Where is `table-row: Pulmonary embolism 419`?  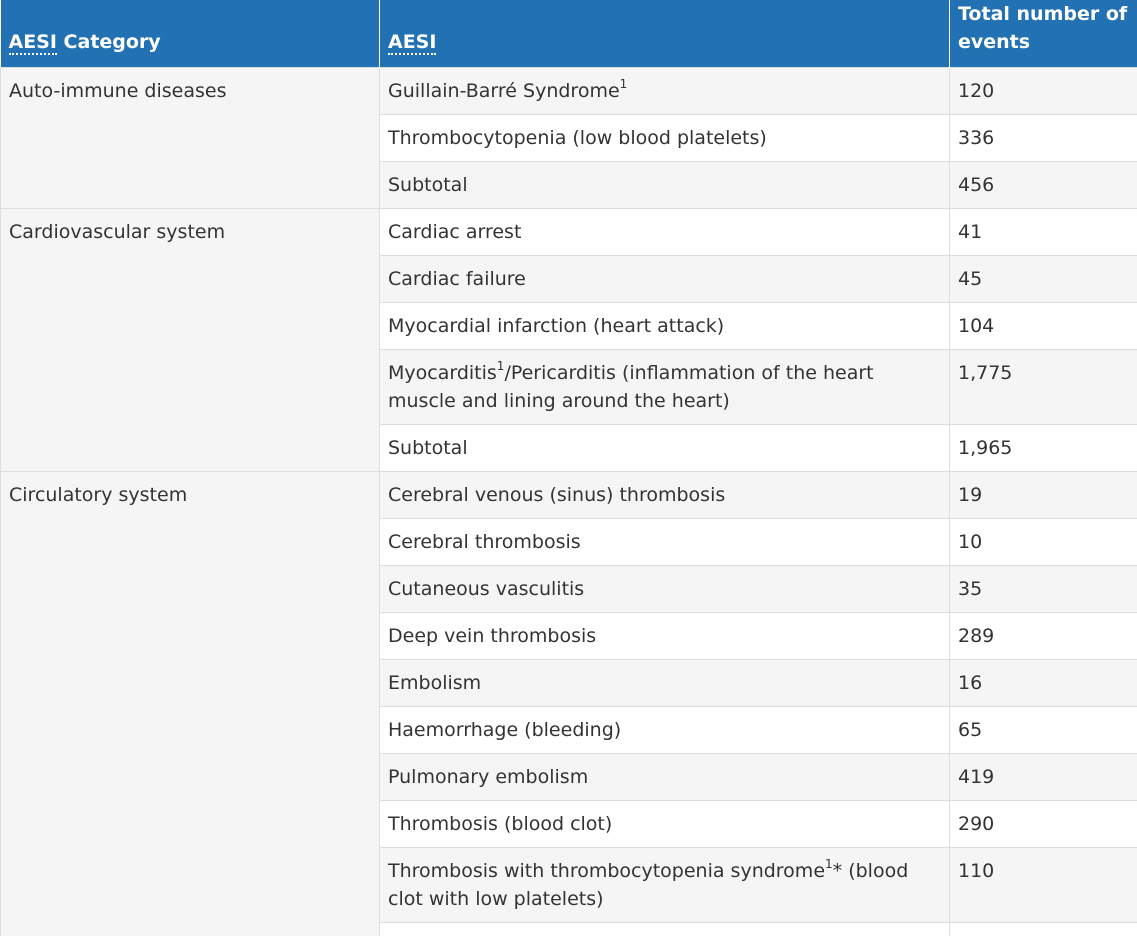 table-row: Pulmonary embolism 419 is located at coordinates (569, 777).